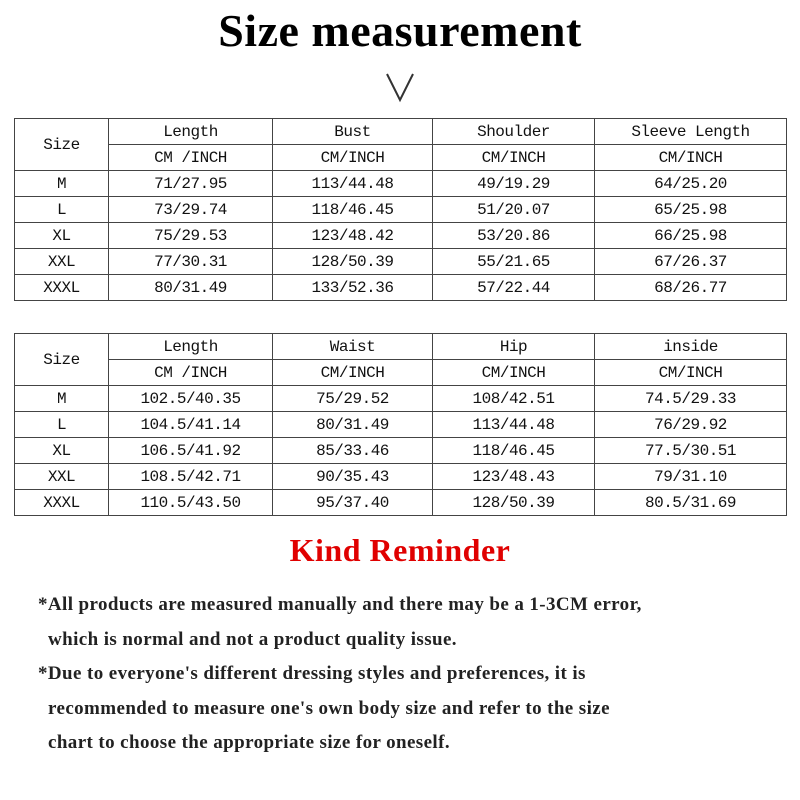 The height and width of the screenshot is (800, 800). I want to click on table-row: L 73/29.74 118/46.45 51/20.07 65/25.98, so click(400, 209).